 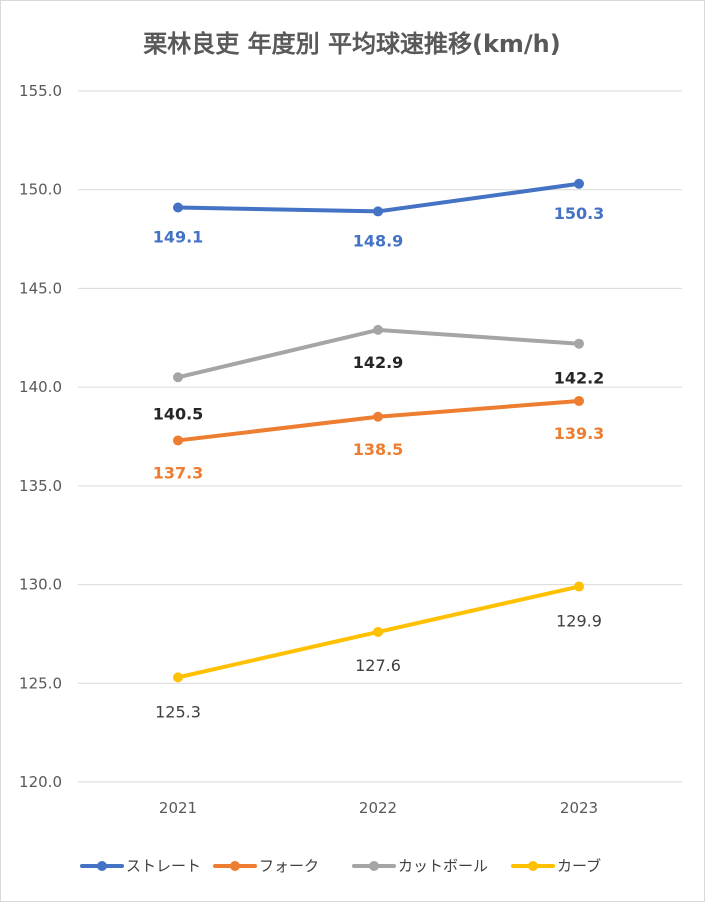 I want to click on y-tick-label: 155.0, so click(x=40, y=91).